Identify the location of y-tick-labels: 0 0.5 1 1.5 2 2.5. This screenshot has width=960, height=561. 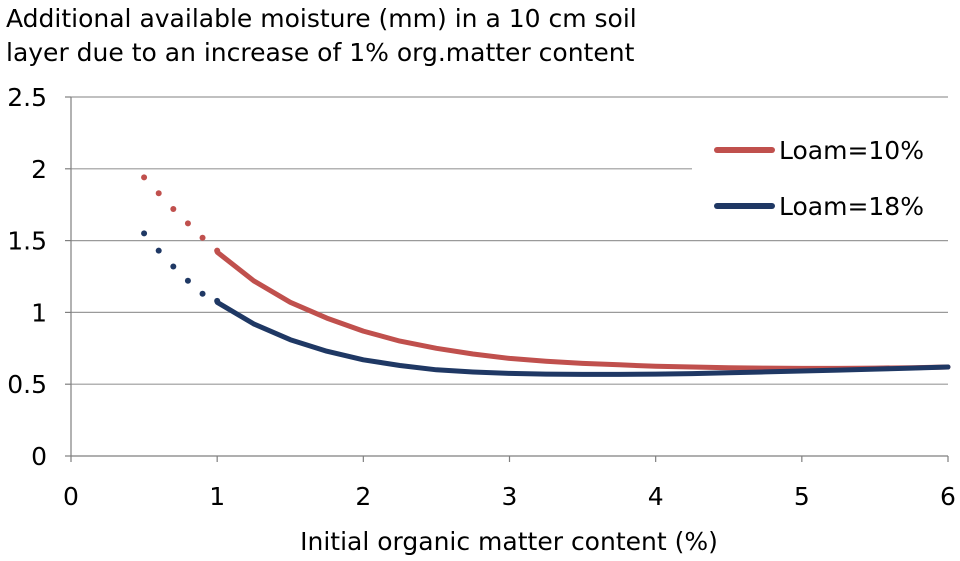
(27, 277).